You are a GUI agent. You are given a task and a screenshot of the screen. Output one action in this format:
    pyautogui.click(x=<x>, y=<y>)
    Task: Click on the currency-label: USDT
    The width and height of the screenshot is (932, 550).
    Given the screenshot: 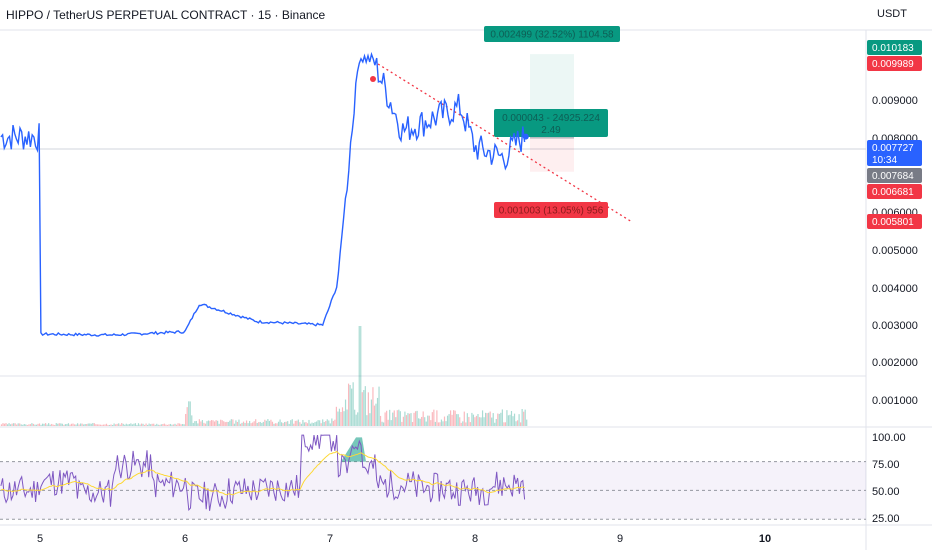 What is the action you would take?
    pyautogui.click(x=892, y=14)
    